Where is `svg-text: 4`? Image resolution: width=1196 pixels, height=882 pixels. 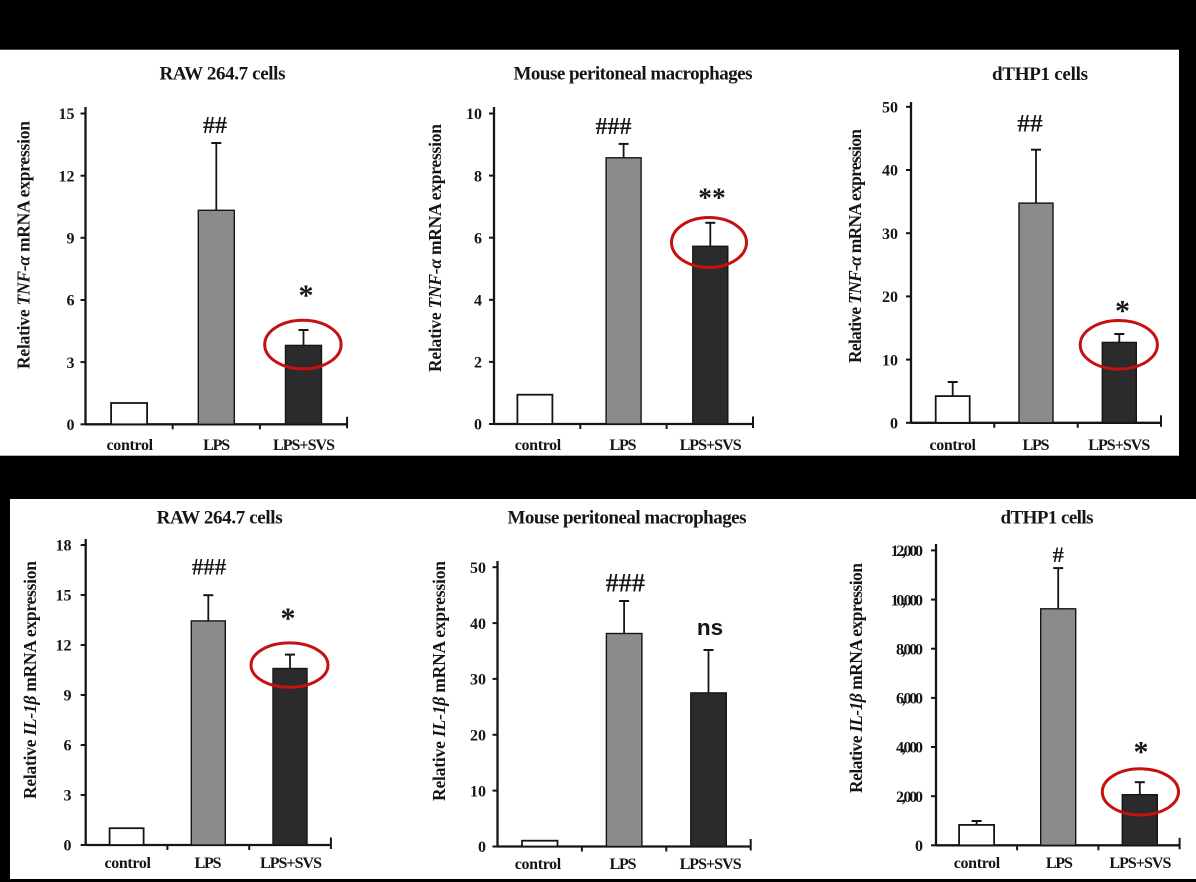 svg-text: 4 is located at coordinates (478, 301).